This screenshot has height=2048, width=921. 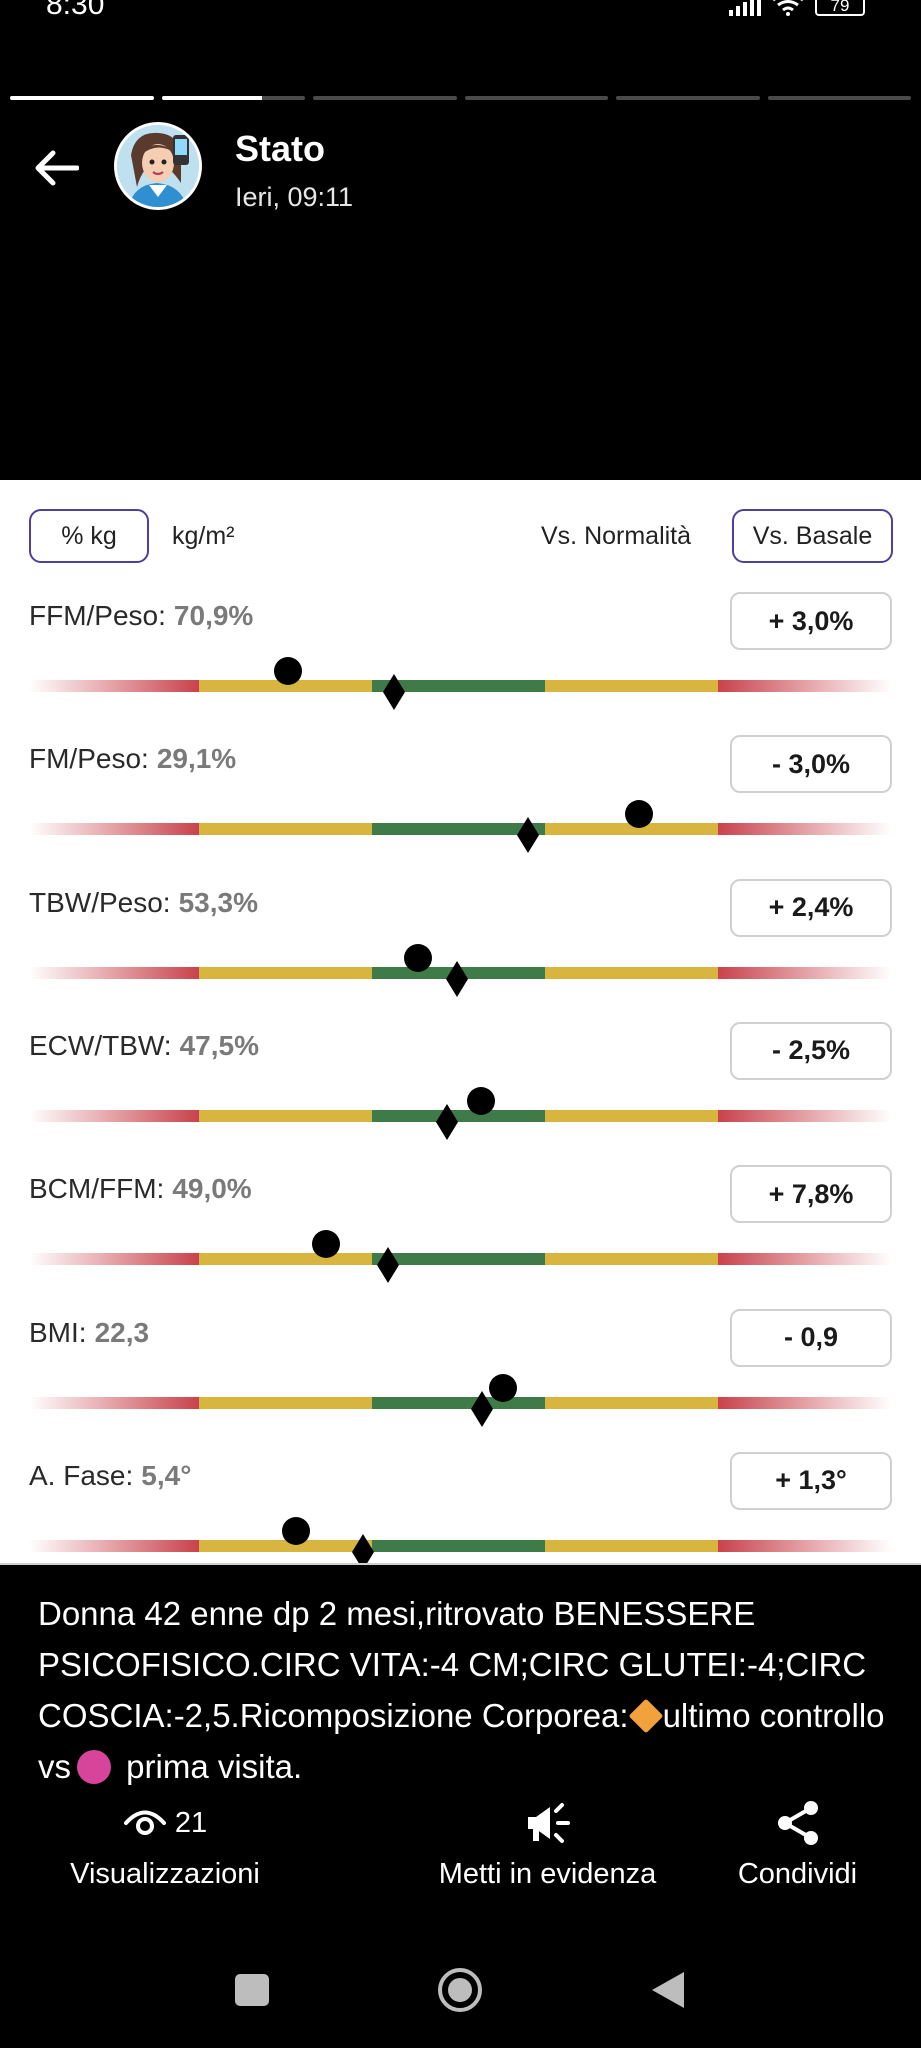 I want to click on metric-delta: - 2,5%, so click(x=811, y=1050).